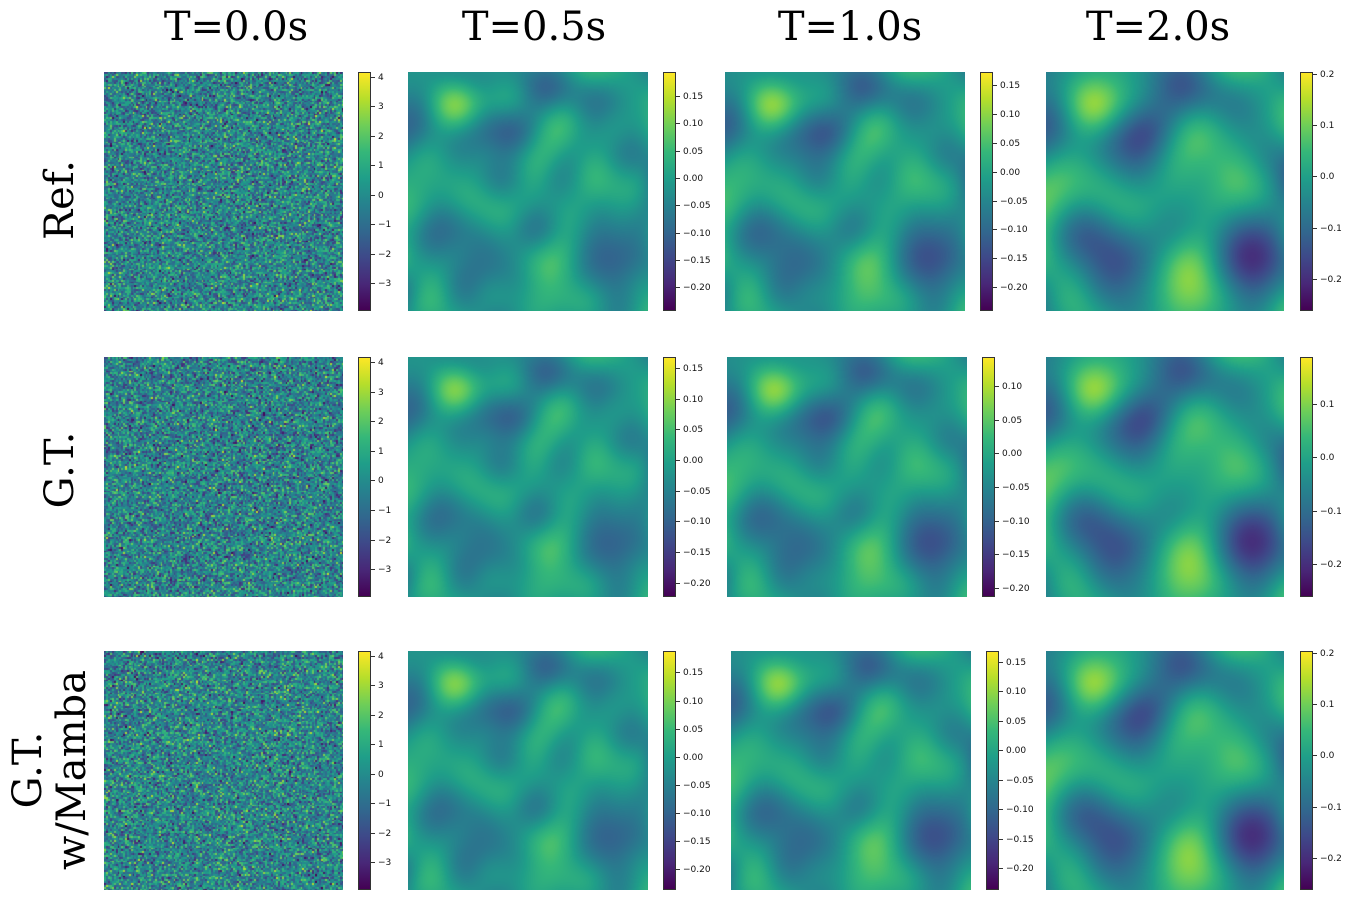  Describe the element at coordinates (845, 191) in the screenshot. I see `heatmap-r0-c2` at that location.